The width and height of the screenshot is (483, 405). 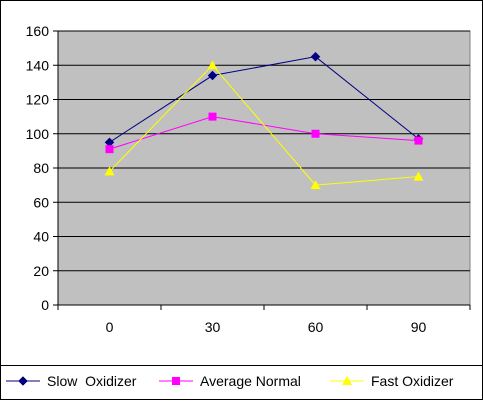 What do you see at coordinates (38, 134) in the screenshot?
I see `y-tick-label: 100` at bounding box center [38, 134].